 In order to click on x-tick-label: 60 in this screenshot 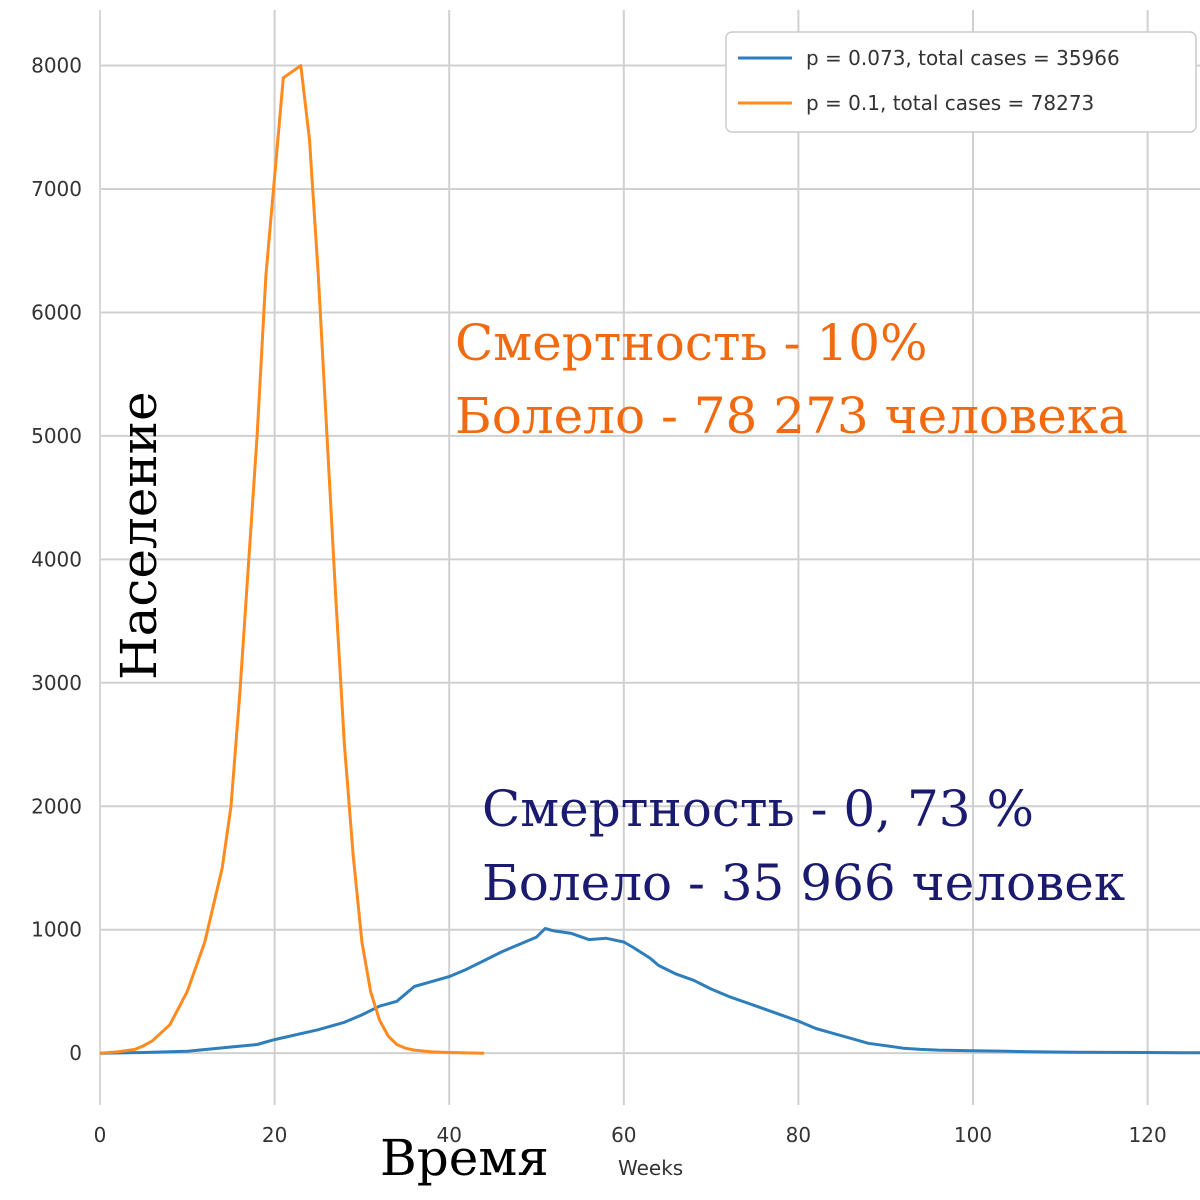, I will do `click(623, 1135)`.